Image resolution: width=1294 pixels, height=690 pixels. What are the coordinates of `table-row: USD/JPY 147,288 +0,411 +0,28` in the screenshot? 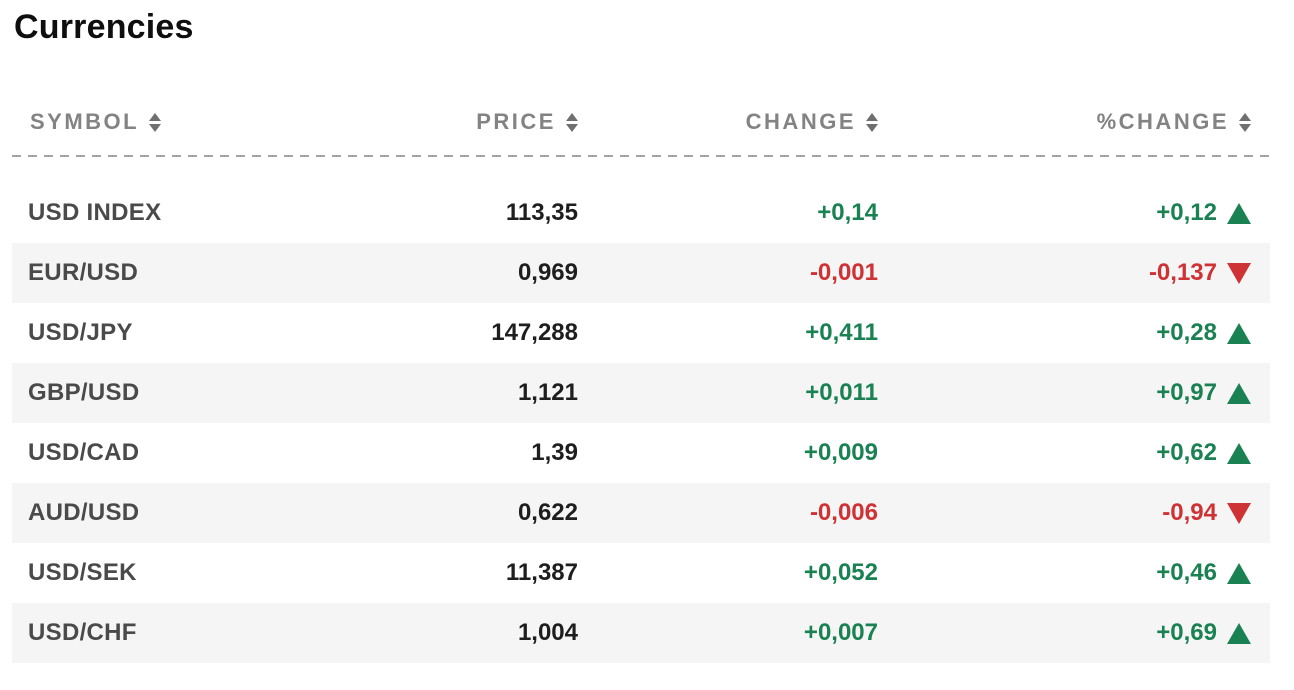 It's located at (641, 333).